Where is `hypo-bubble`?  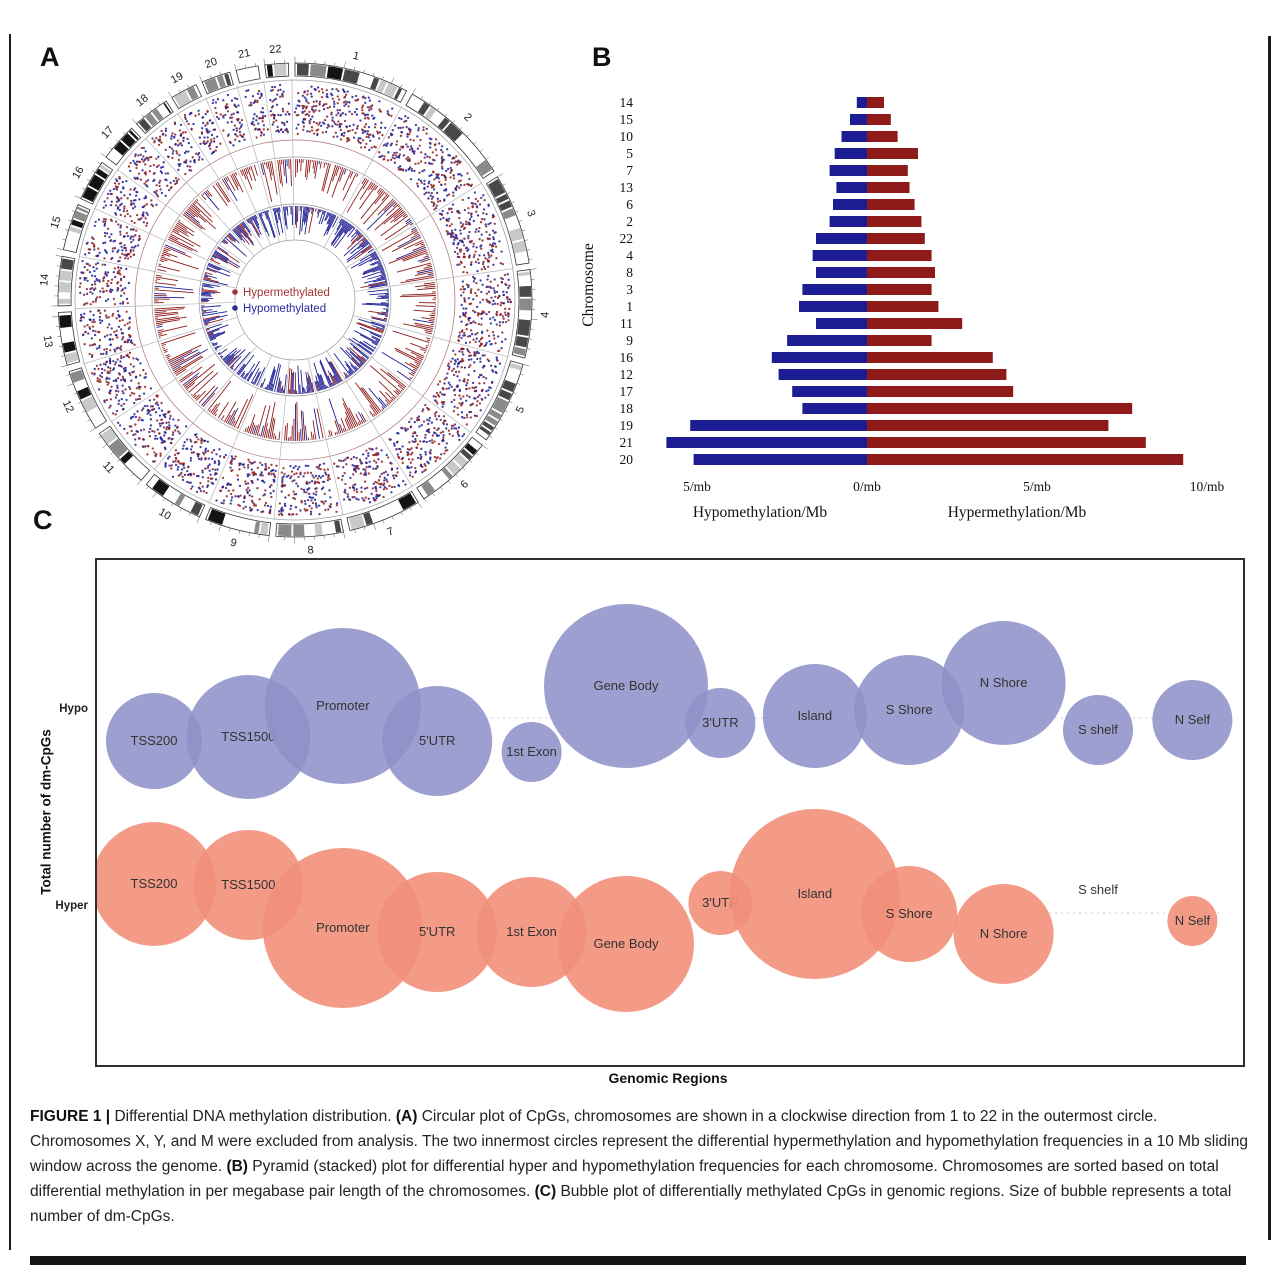 hypo-bubble is located at coordinates (720, 723).